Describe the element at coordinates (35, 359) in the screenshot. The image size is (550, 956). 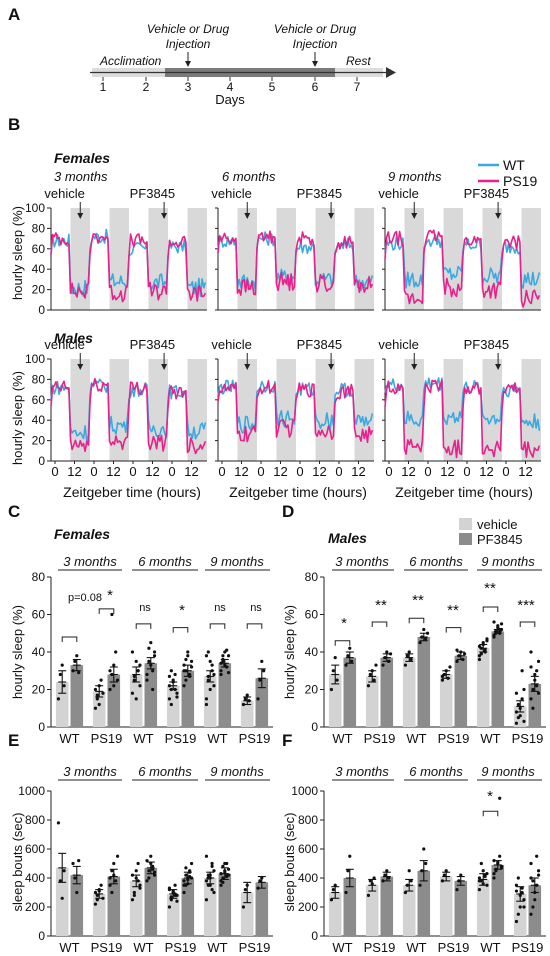
I see `y-tick-label: 100` at that location.